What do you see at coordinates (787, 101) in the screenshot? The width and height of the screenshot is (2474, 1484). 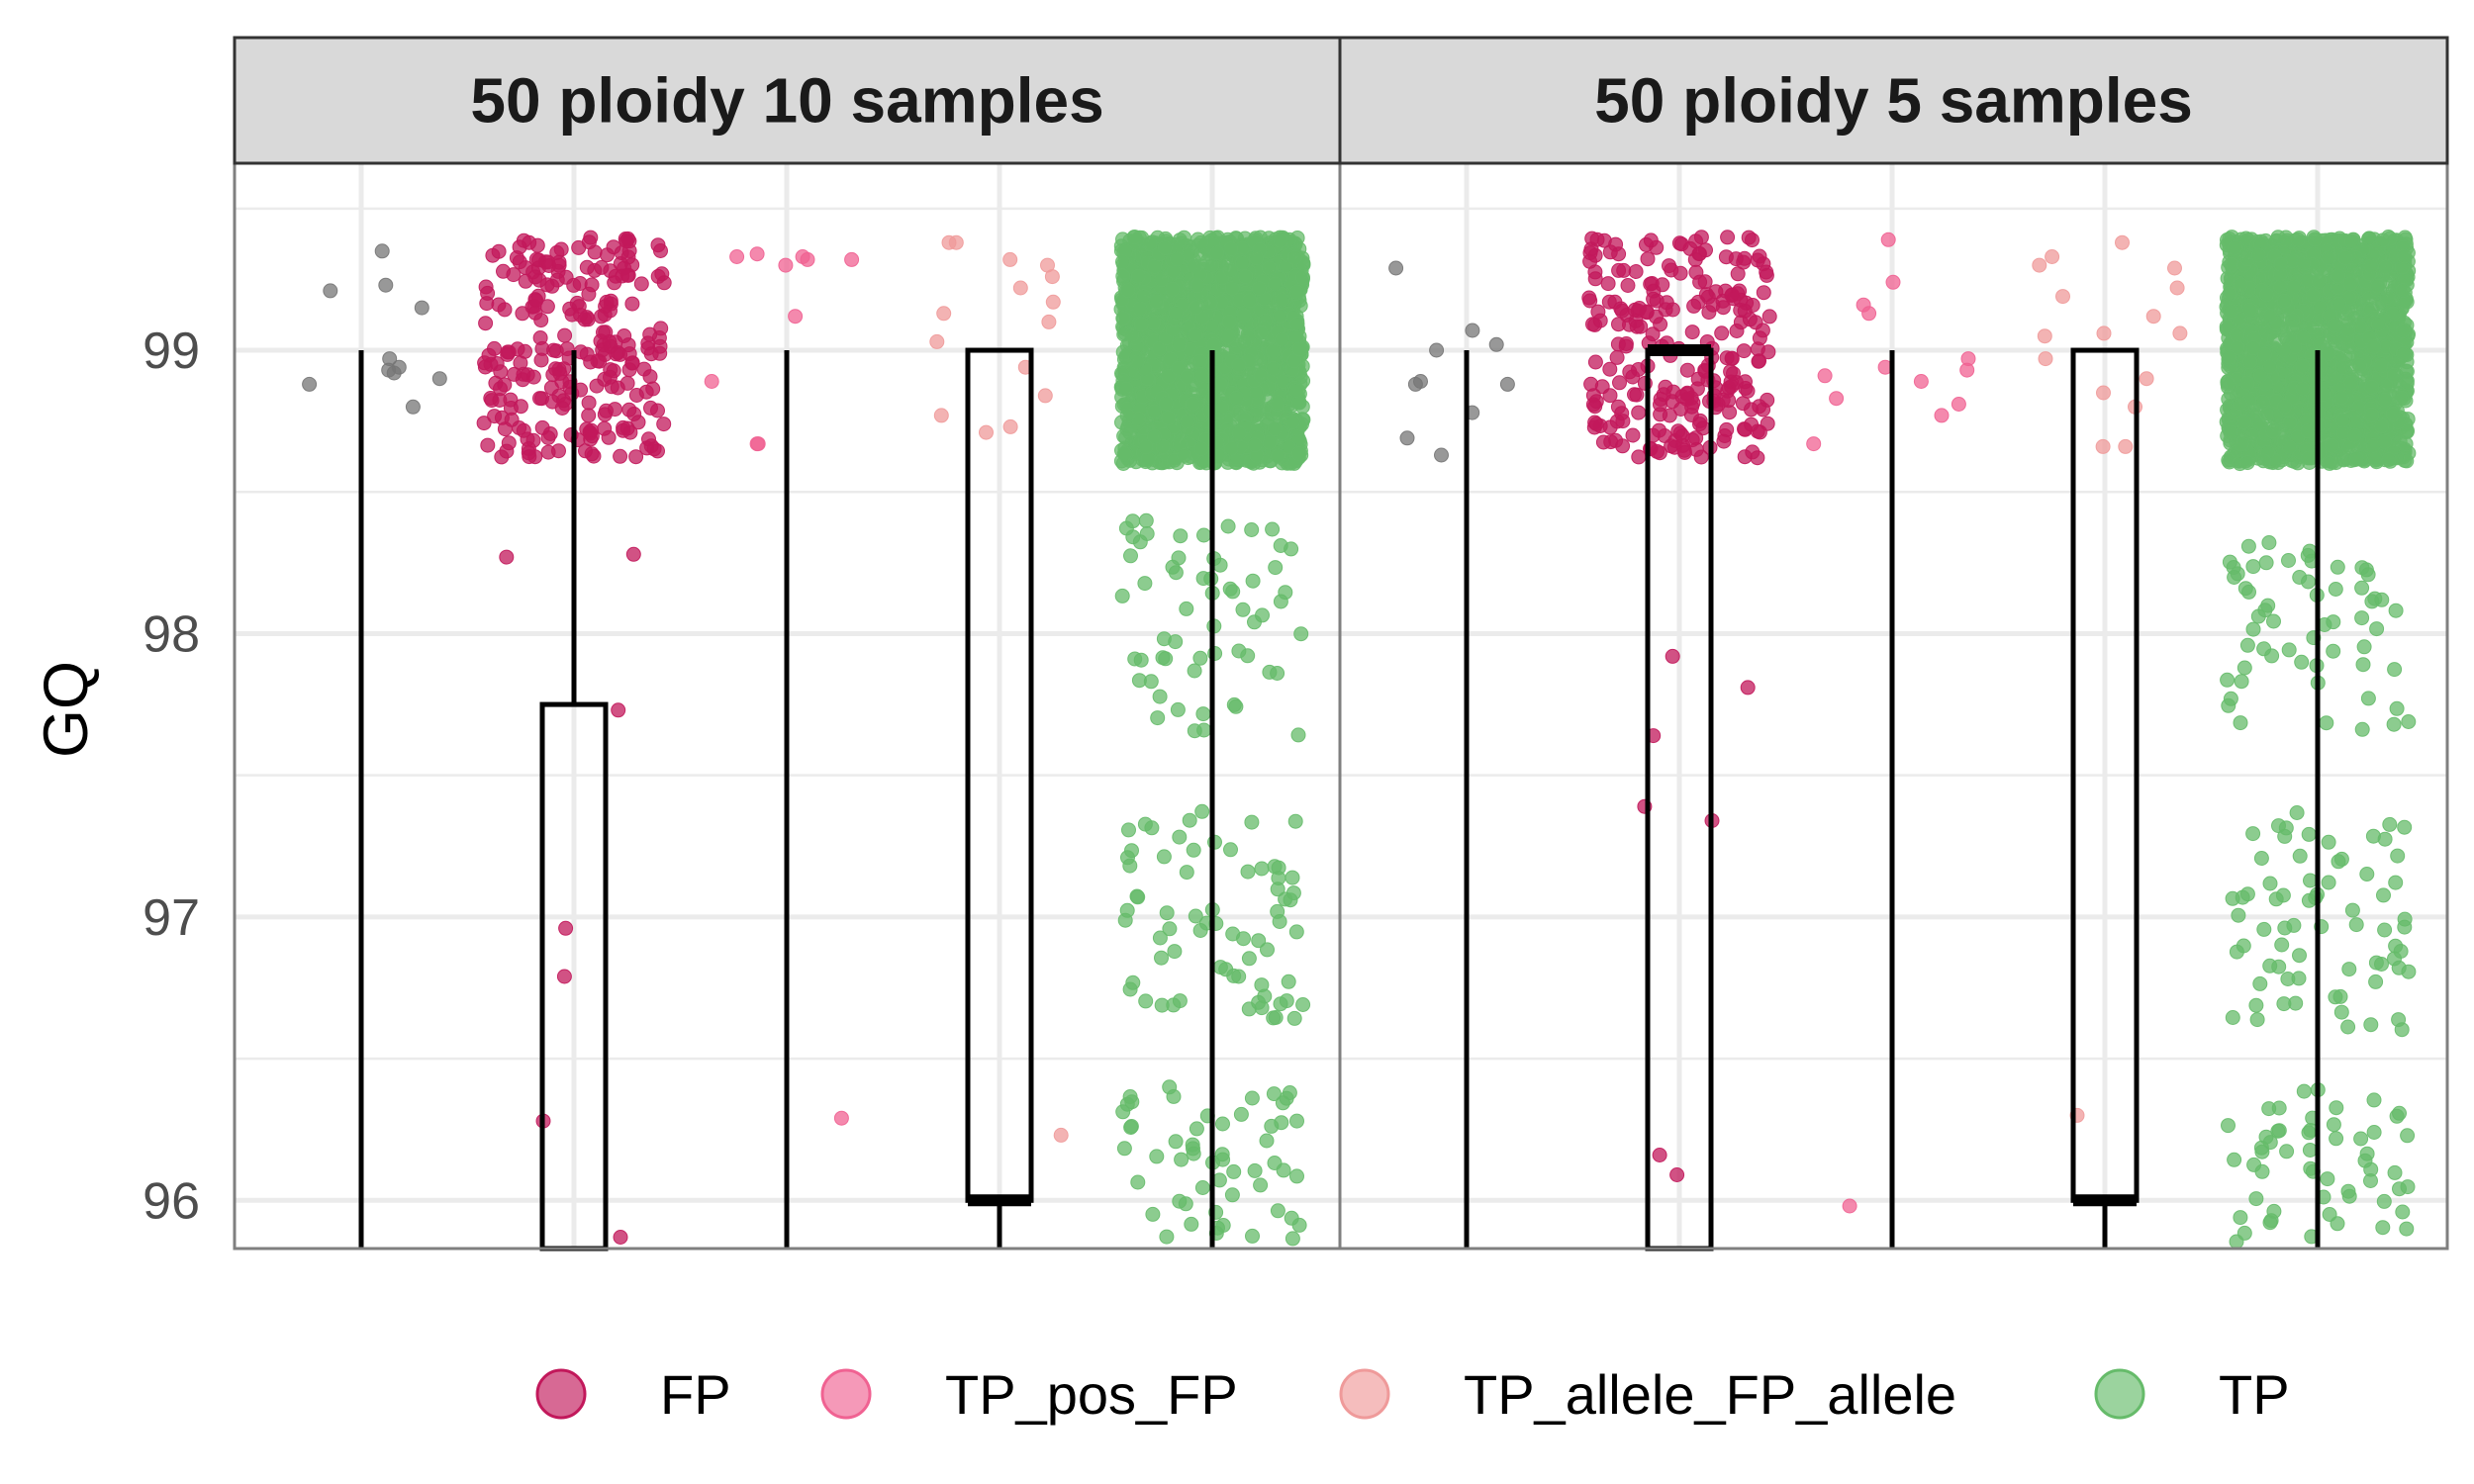 I see `facet-strip-title: 50 ploidy 10 samples` at bounding box center [787, 101].